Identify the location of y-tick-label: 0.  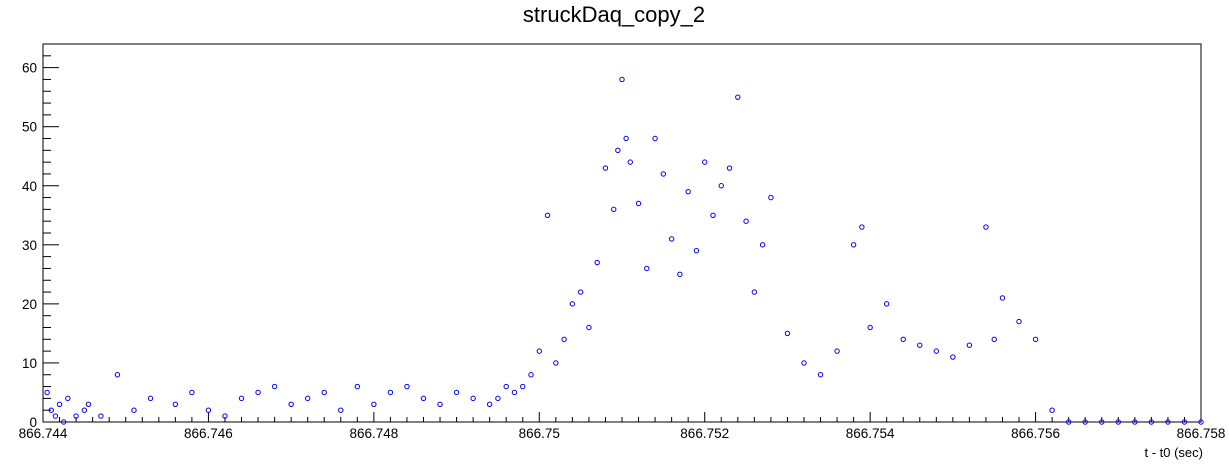
(33, 422).